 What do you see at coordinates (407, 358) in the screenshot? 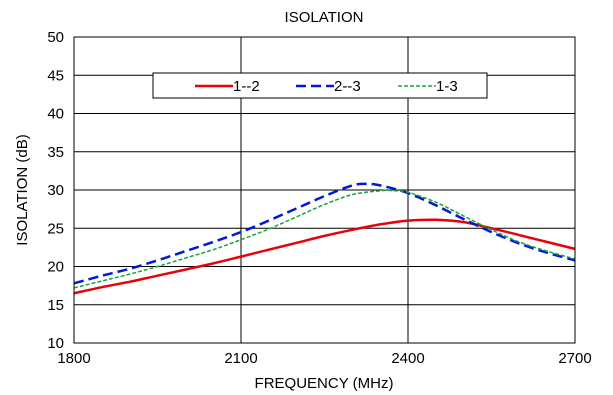
I see `x-tick-label: 2400` at bounding box center [407, 358].